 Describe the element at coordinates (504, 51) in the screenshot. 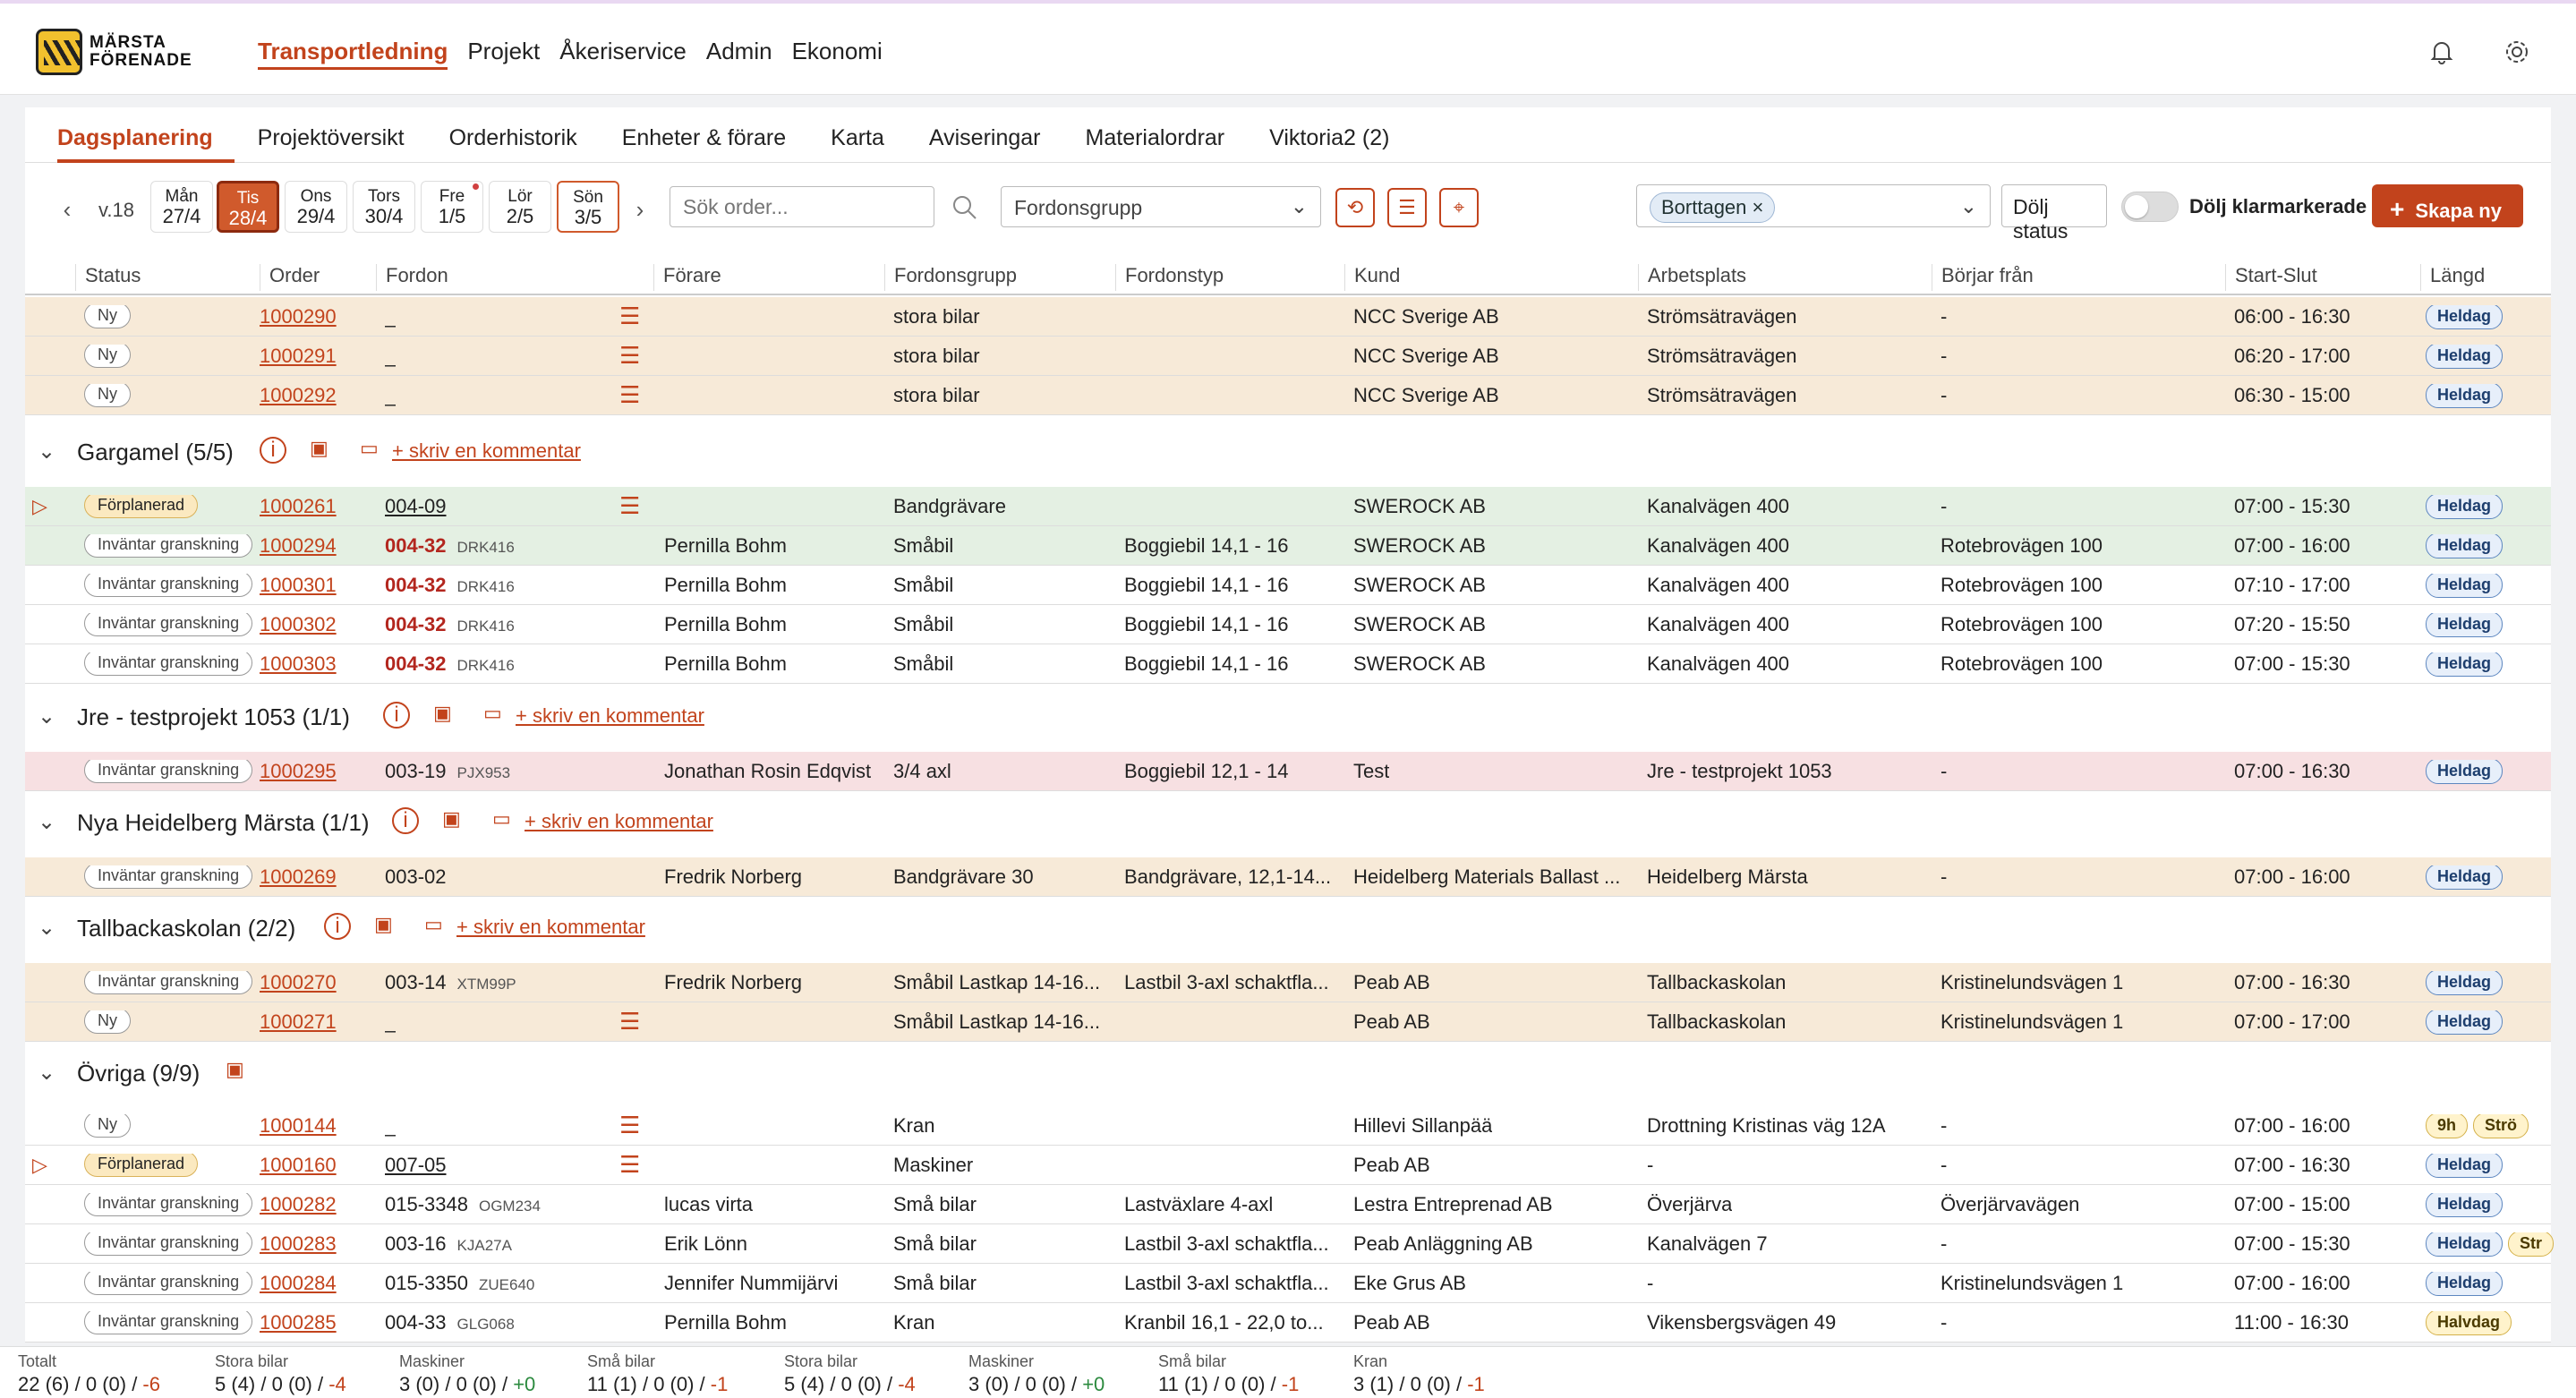

I see `nav-projekt: Projekt` at that location.